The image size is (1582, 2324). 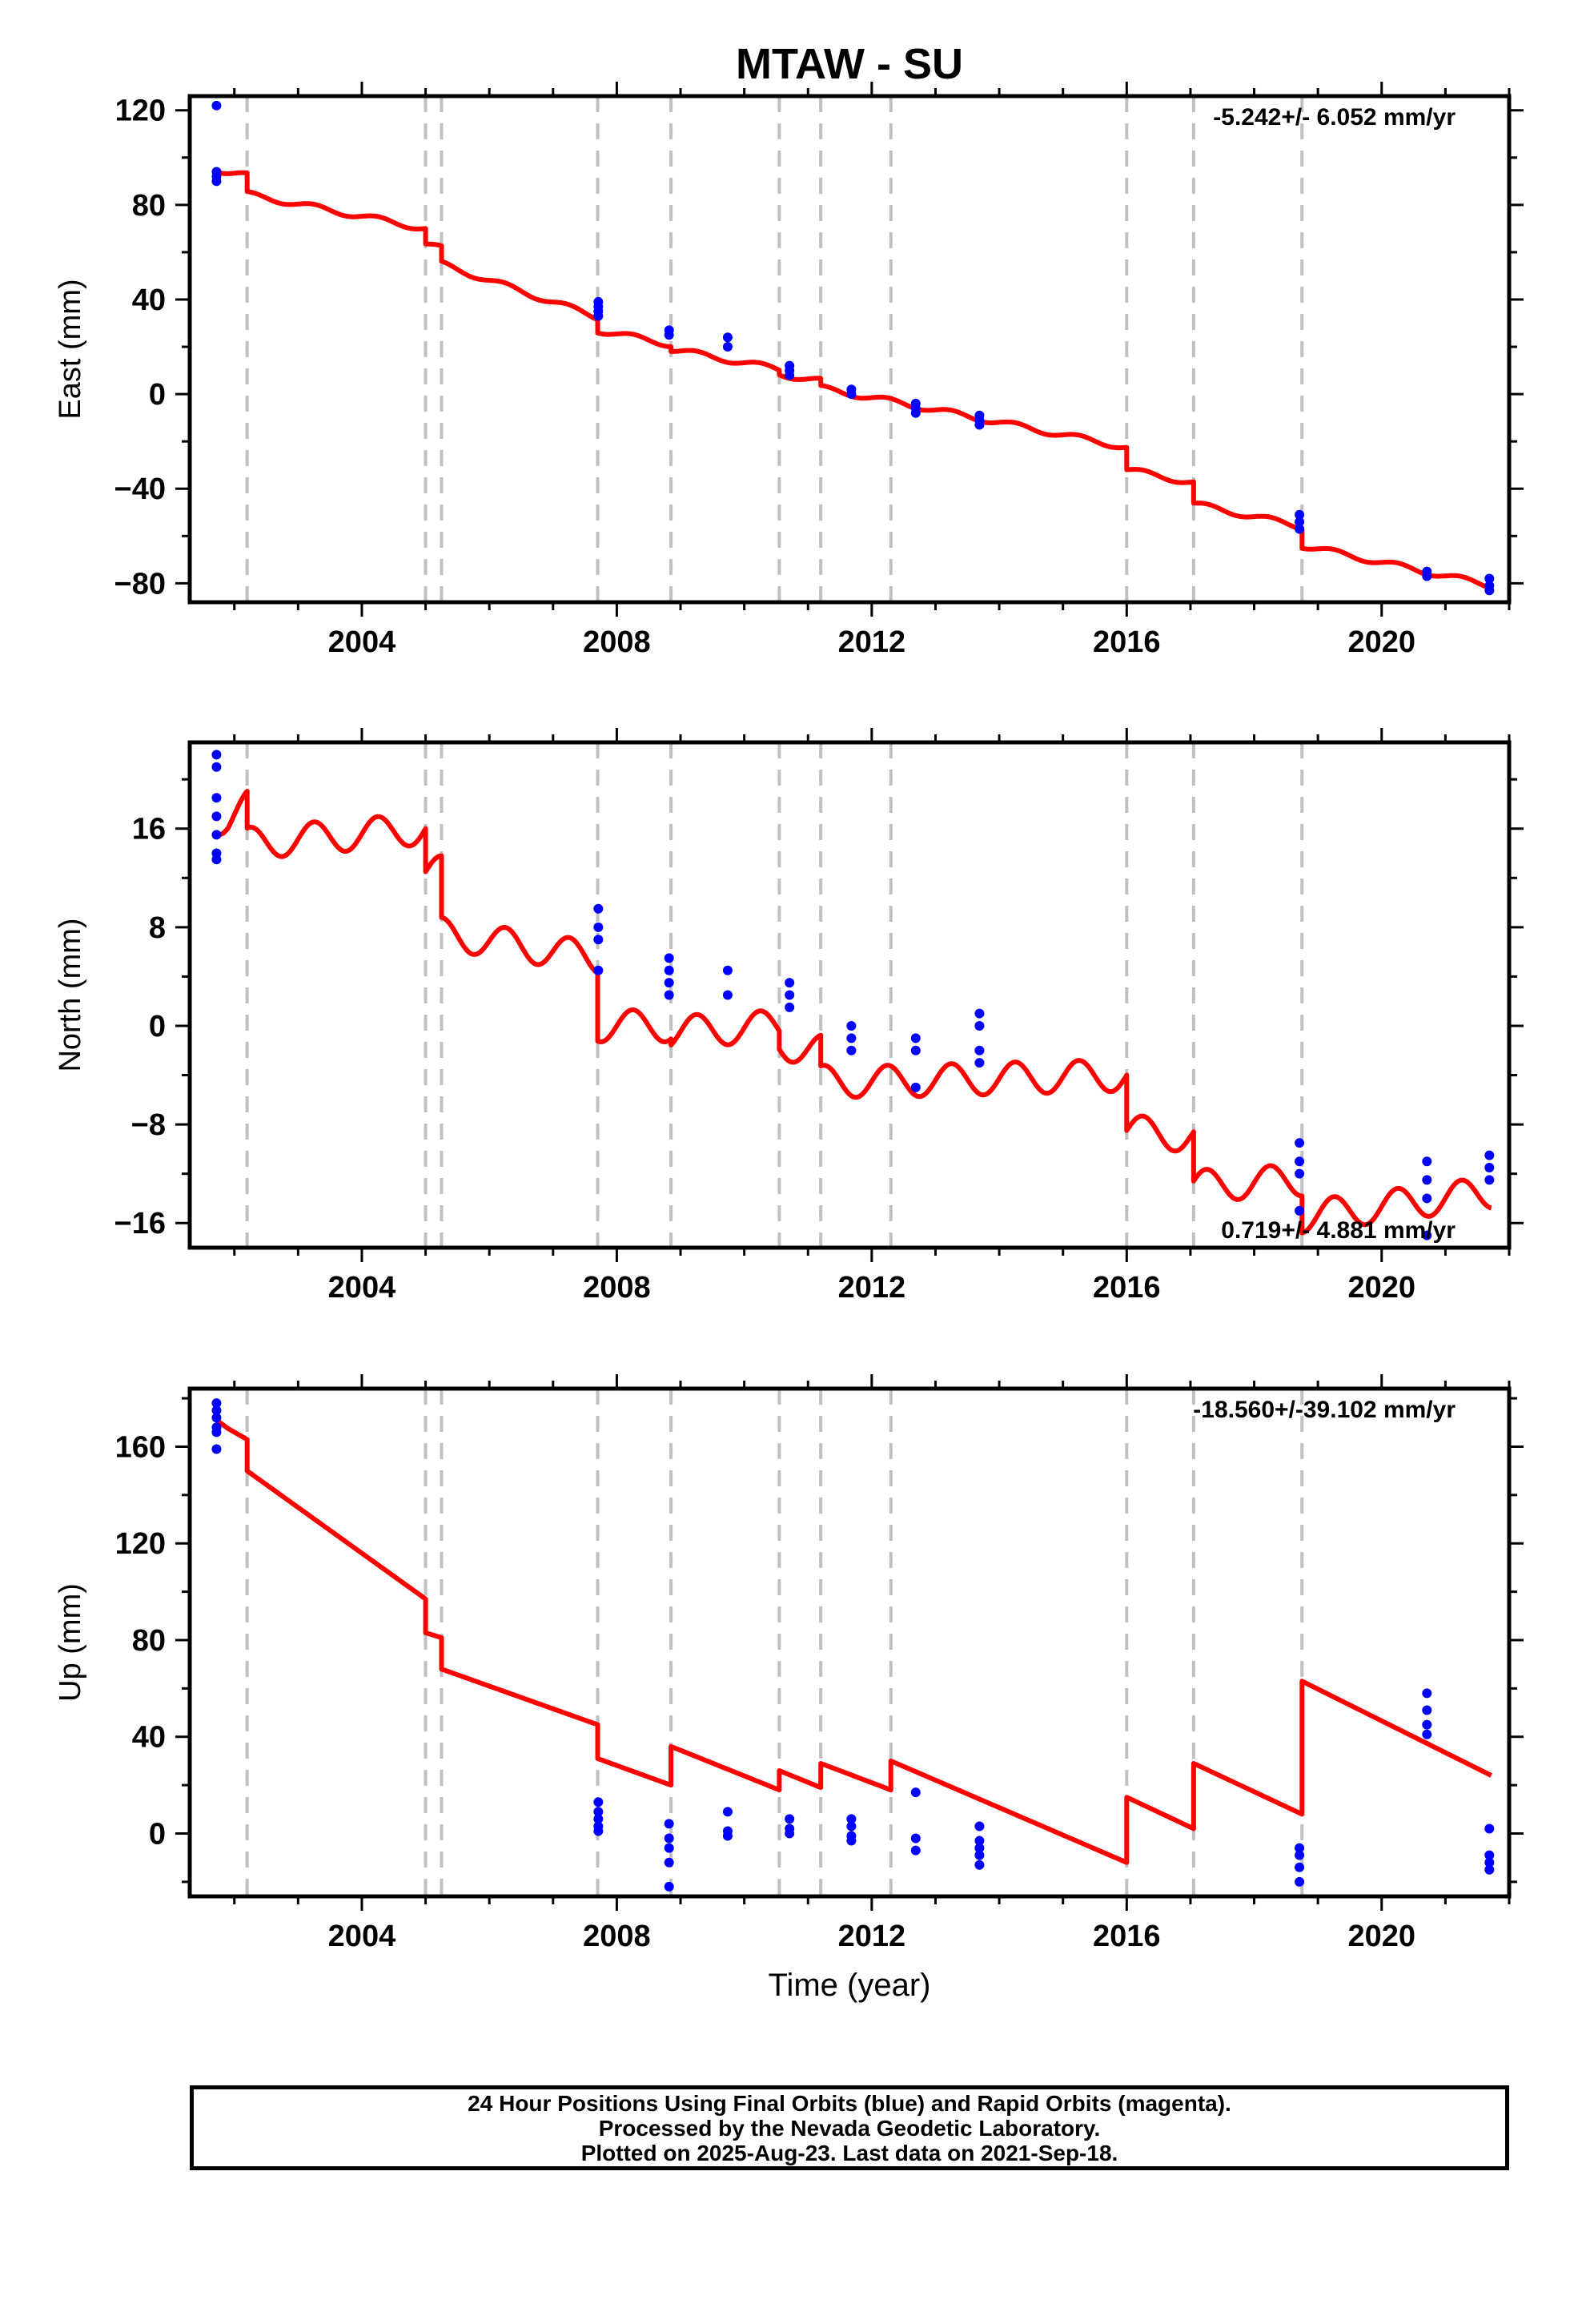 I want to click on y-tick-label: 8, so click(x=157, y=928).